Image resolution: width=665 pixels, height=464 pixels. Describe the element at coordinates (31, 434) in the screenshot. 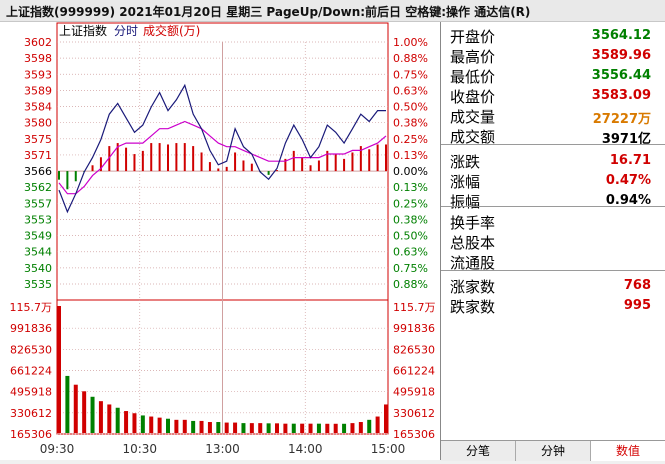

I see `volume-tick-label: 165306` at that location.